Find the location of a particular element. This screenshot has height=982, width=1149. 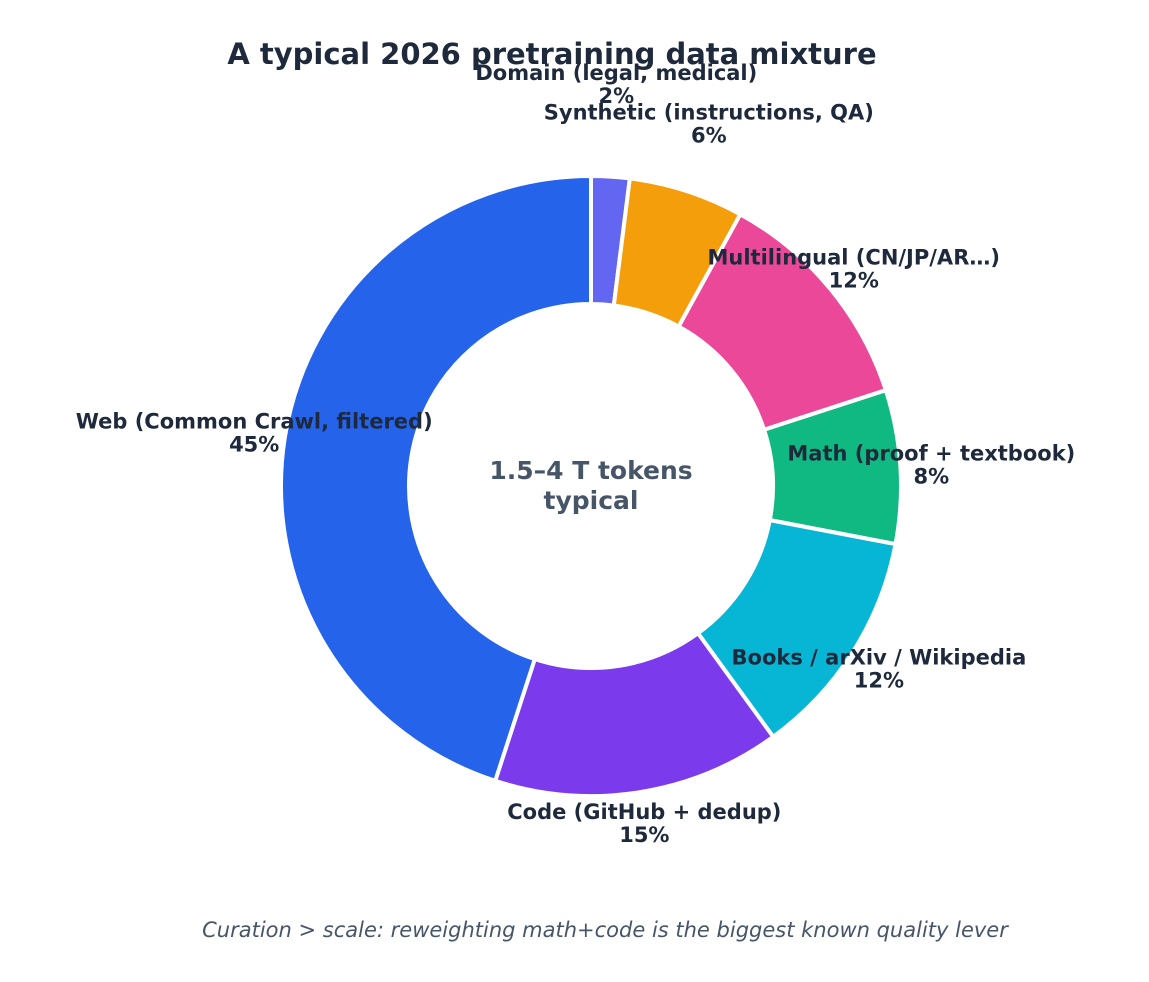

slice-label-4: Math (proof + textbook) is located at coordinates (931, 454).